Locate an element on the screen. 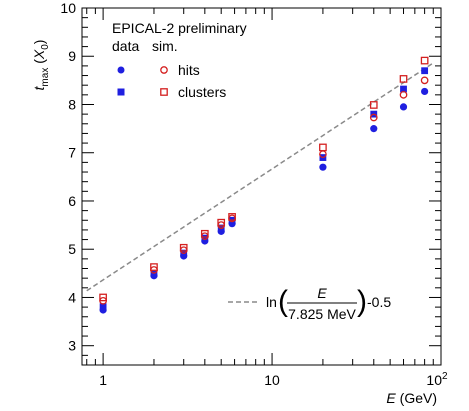  x-tick-label: 102 is located at coordinates (437, 379).